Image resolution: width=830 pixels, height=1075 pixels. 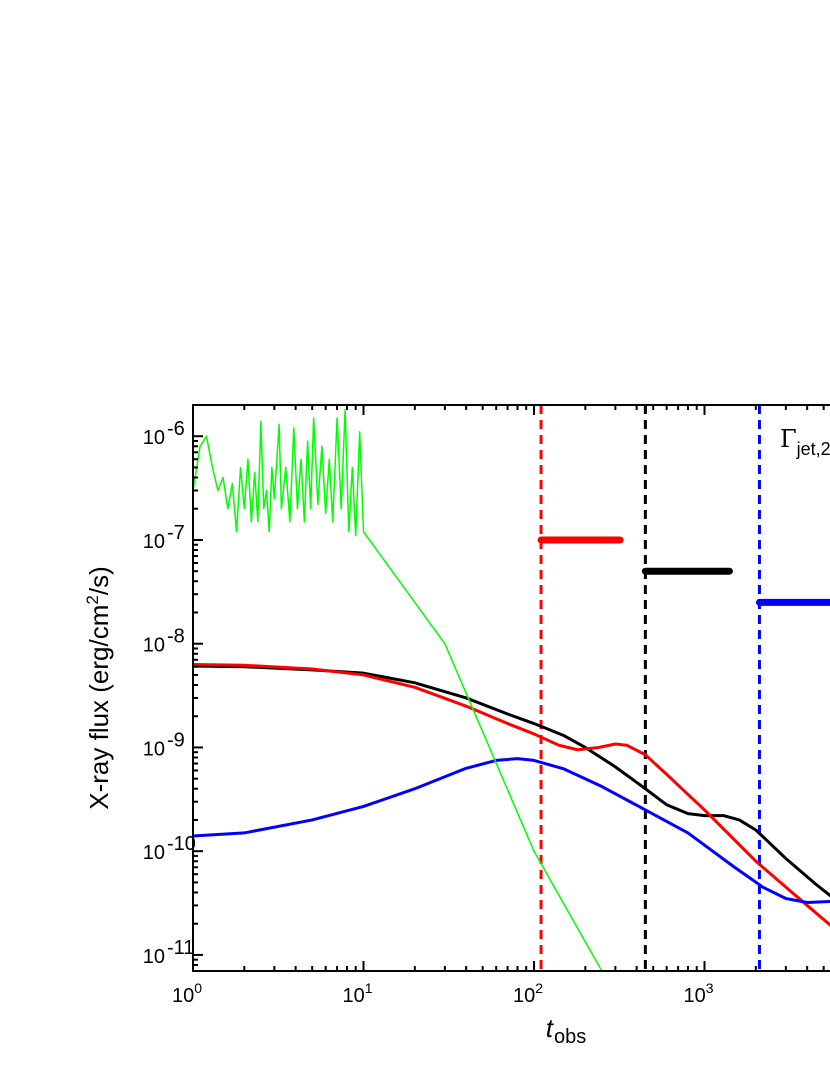 I want to click on gamma-annotation: Γjet,2, so click(x=805, y=442).